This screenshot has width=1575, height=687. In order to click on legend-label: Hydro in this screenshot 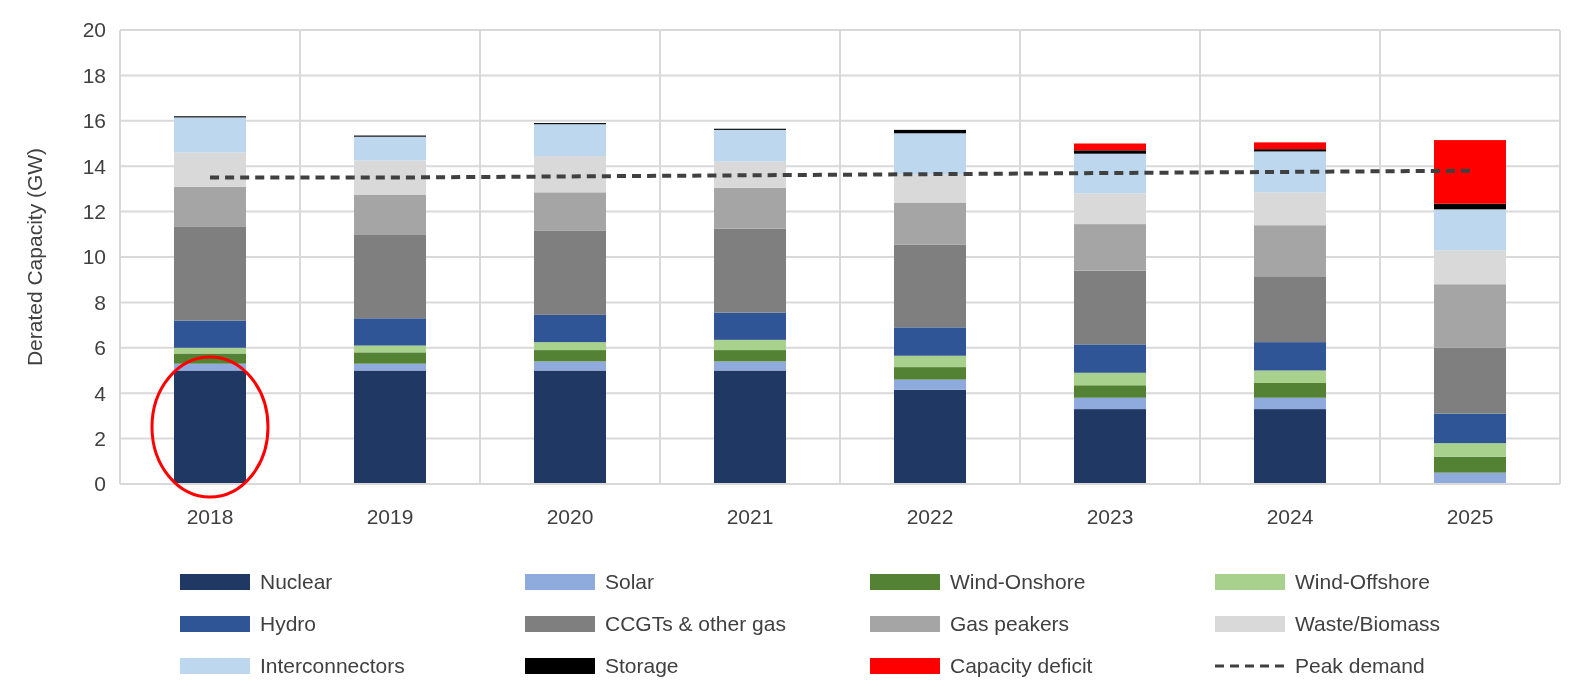, I will do `click(288, 624)`.